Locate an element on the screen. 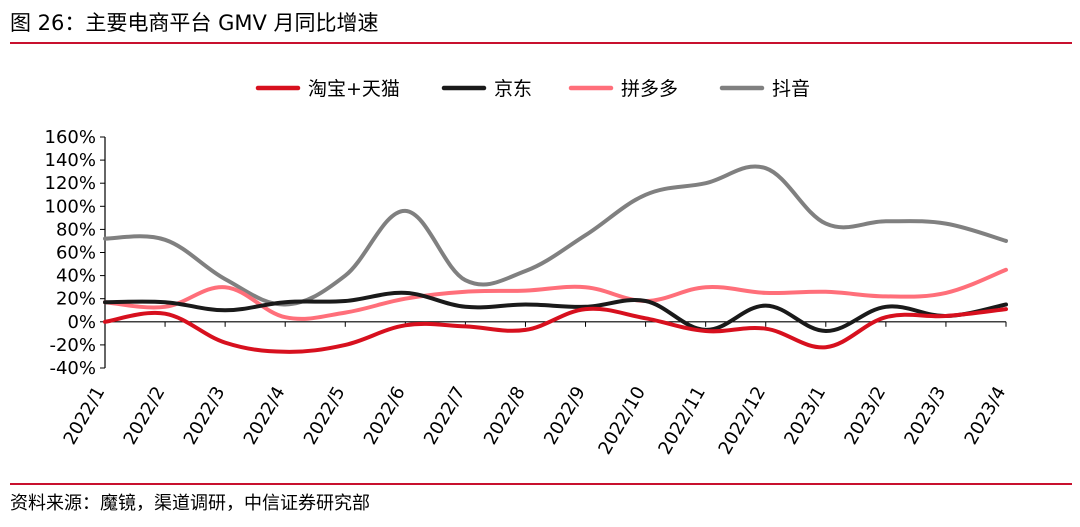  y-tick-label: -20% is located at coordinates (72, 345).